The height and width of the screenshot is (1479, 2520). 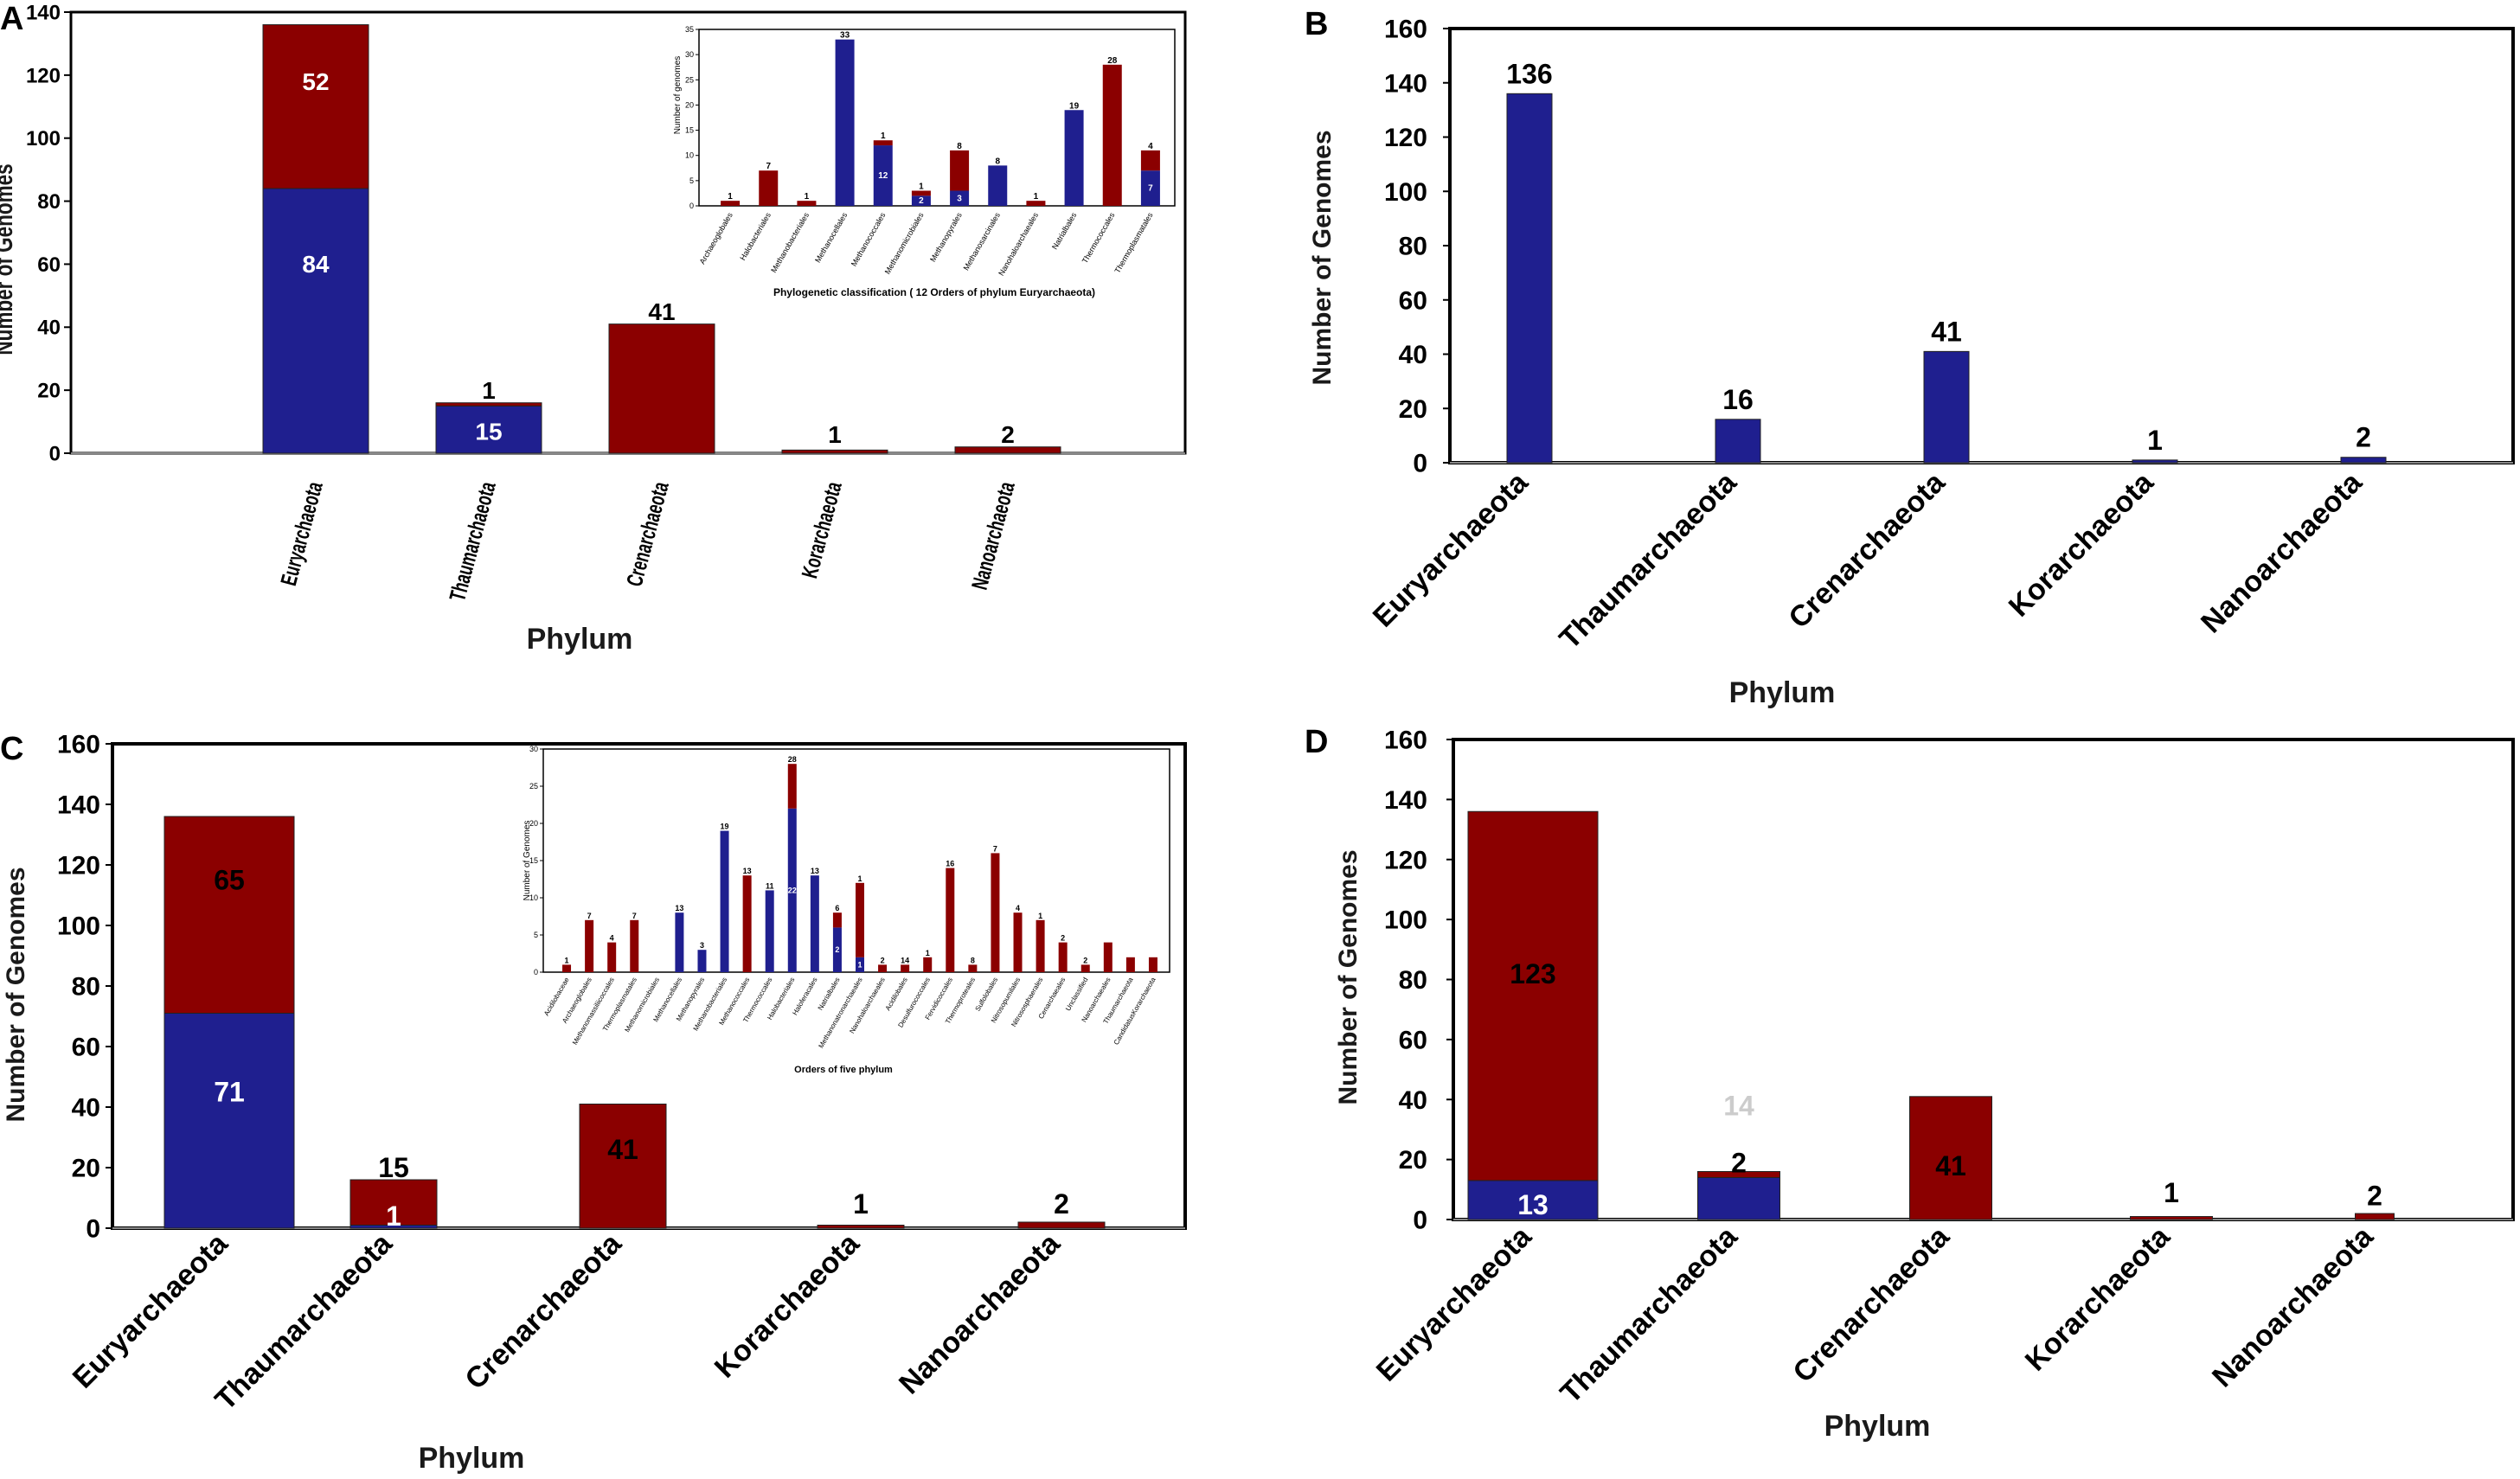 I want to click on inset-x-tick-label: Sulfolobales, so click(x=987, y=994).